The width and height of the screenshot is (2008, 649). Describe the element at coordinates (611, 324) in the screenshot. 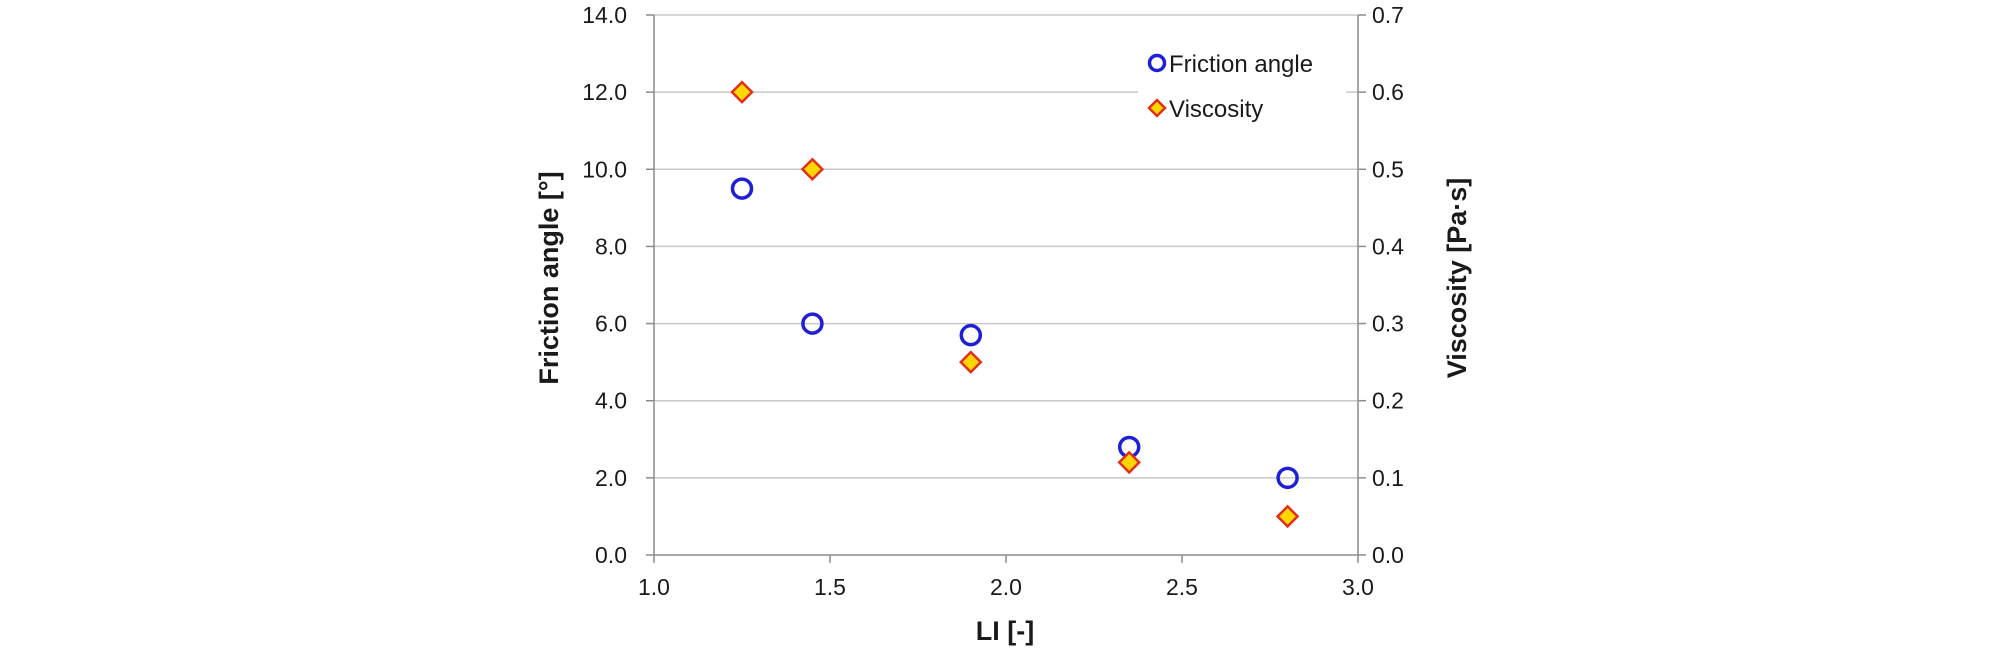

I see `left-y-tick-label: 6.0` at that location.